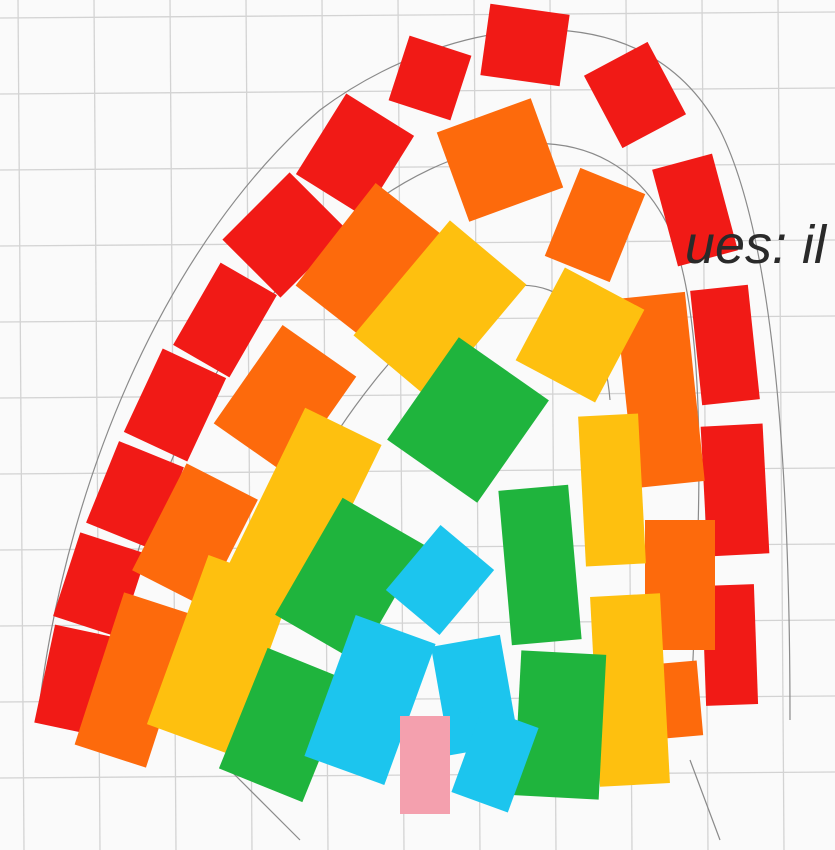 The image size is (835, 850). Describe the element at coordinates (705, 800) in the screenshot. I see `pencil-stroke-right` at that location.